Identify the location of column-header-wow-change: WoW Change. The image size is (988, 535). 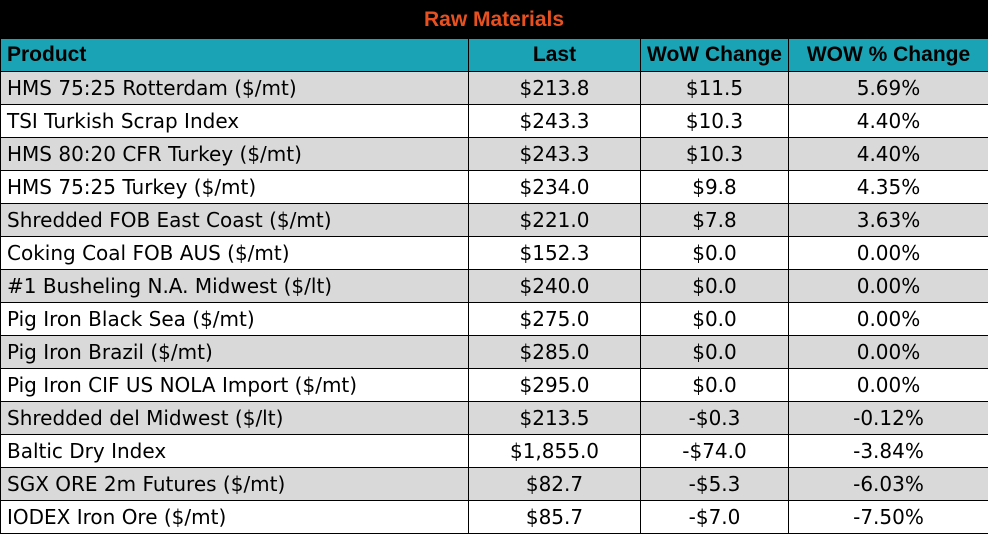
(714, 55).